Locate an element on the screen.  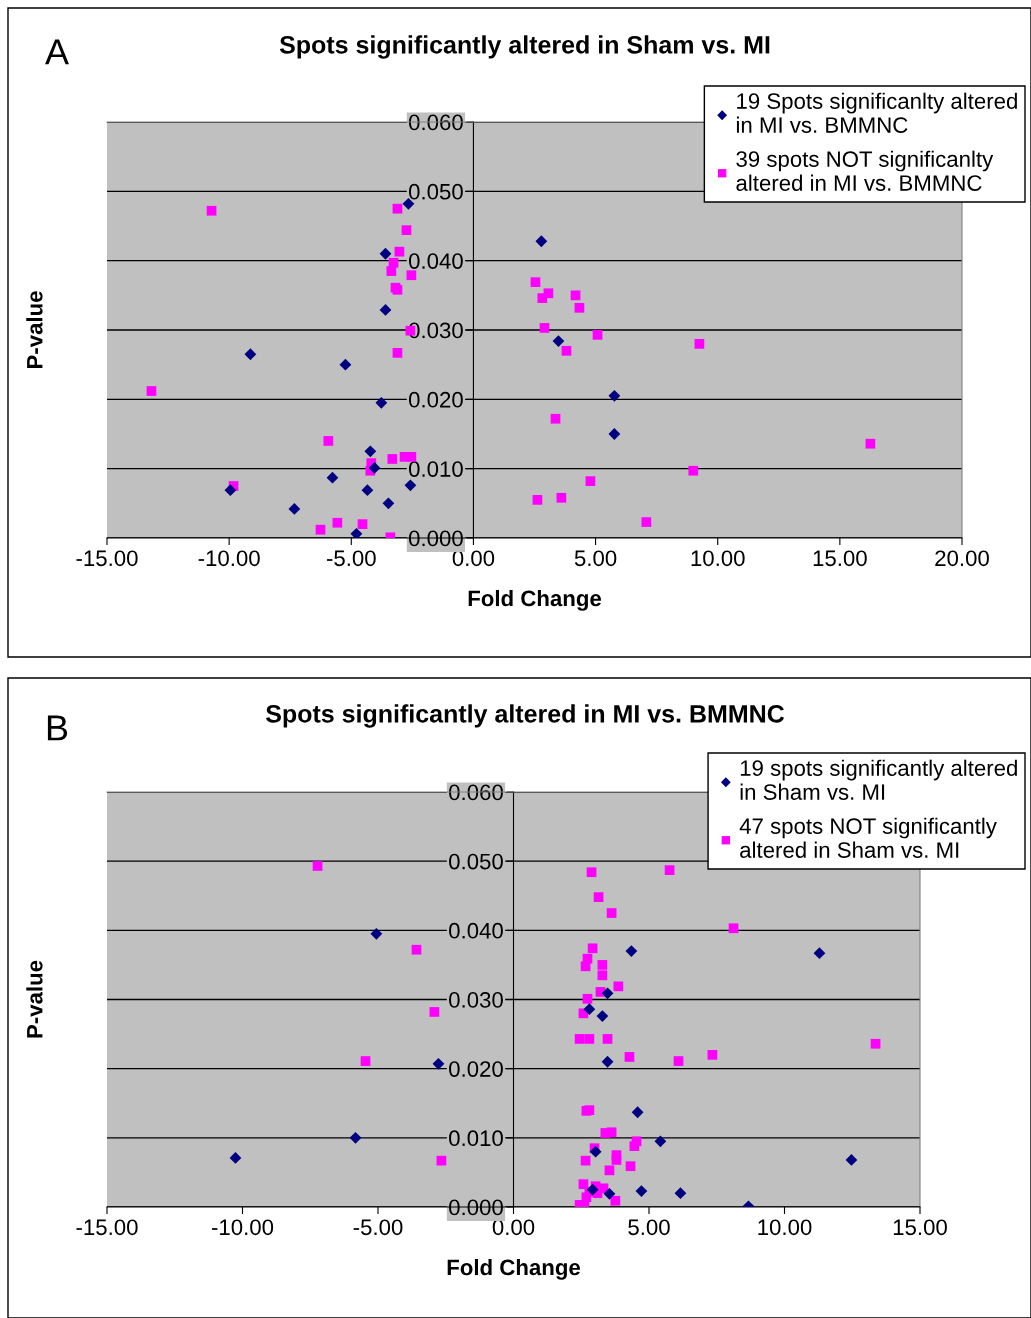
text: A is located at coordinates (57, 52).